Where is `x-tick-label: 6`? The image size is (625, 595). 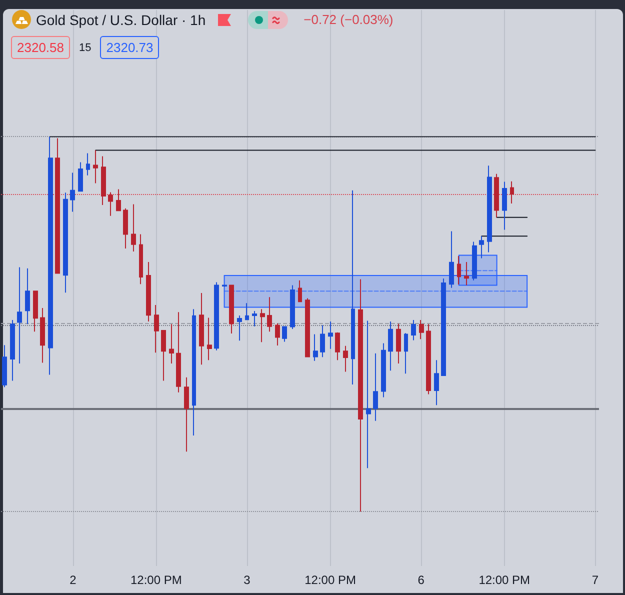 x-tick-label: 6 is located at coordinates (421, 580).